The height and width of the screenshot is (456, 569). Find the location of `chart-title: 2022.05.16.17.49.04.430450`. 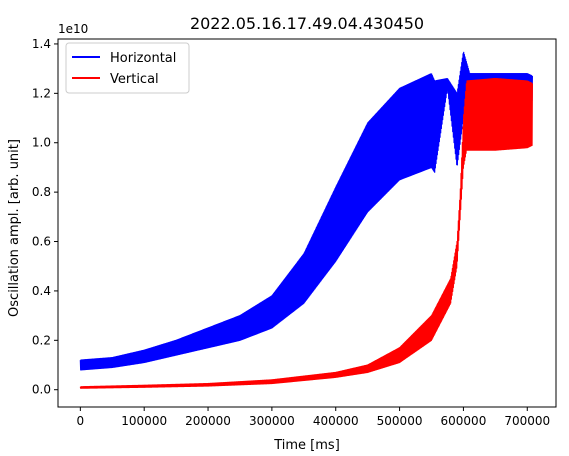

chart-title: 2022.05.16.17.49.04.430450 is located at coordinates (307, 23).